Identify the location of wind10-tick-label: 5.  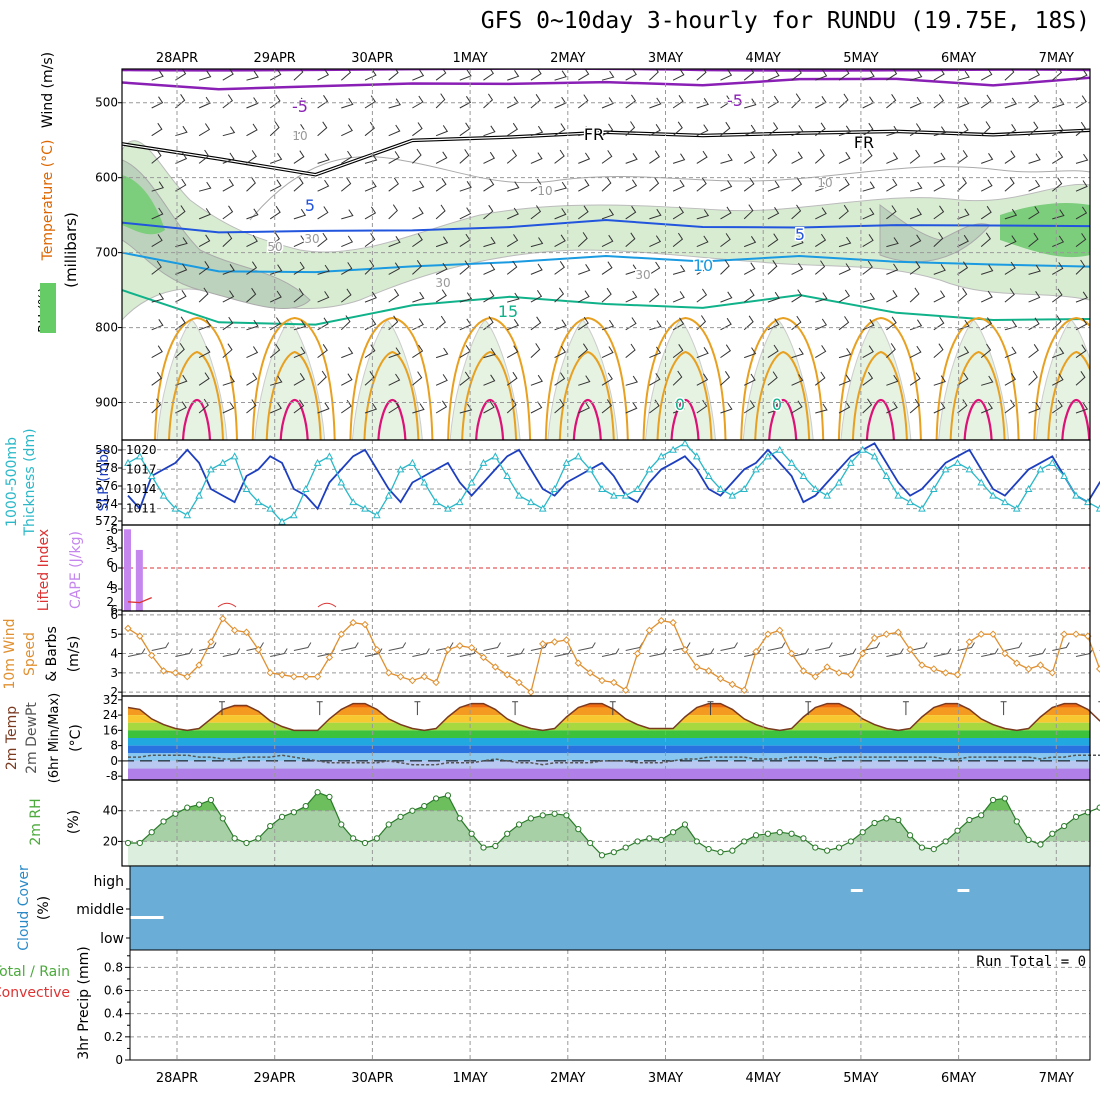
(114, 634).